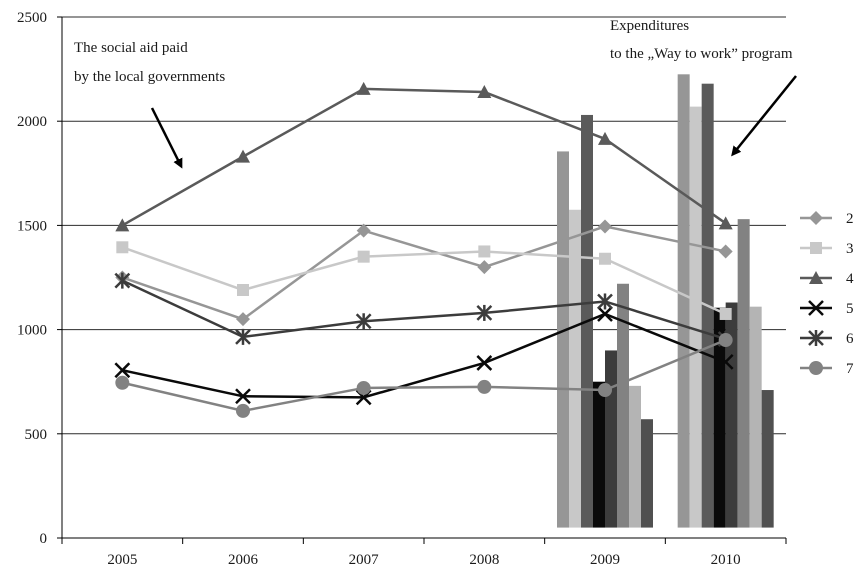  What do you see at coordinates (764, 116) in the screenshot?
I see `annotation-way-to-work-arrow` at bounding box center [764, 116].